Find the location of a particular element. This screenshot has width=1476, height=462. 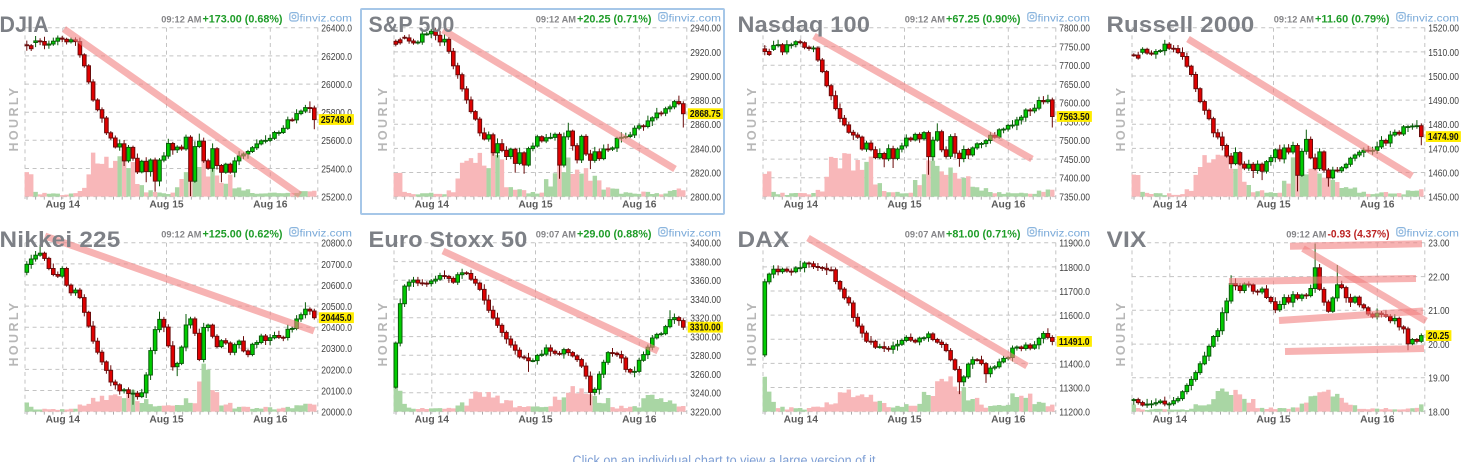

svg-text: 1460.00 is located at coordinates (1443, 173).